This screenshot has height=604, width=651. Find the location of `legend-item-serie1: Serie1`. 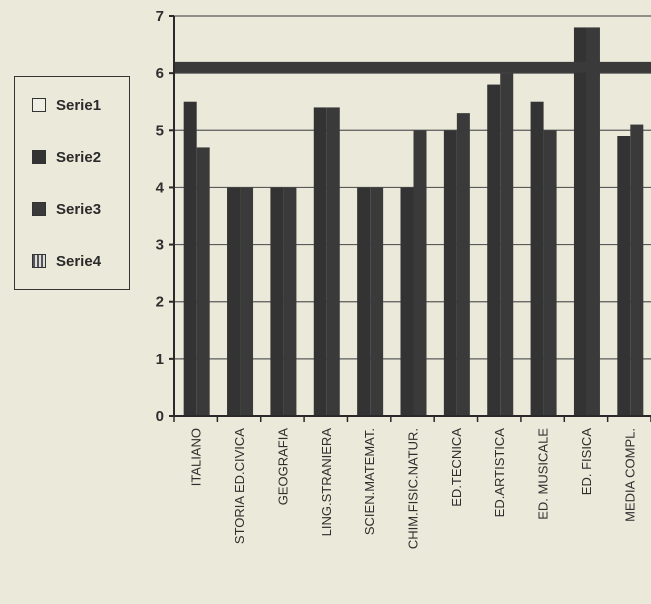

legend-item-serie1: Serie1 is located at coordinates (66, 105).